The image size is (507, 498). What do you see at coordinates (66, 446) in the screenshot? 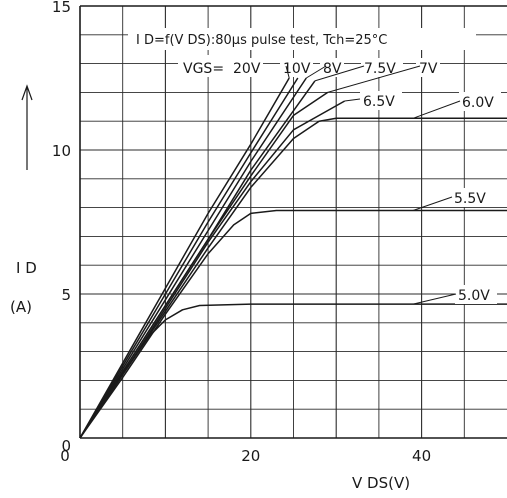
I see `y-tick-label: 0` at bounding box center [66, 446].